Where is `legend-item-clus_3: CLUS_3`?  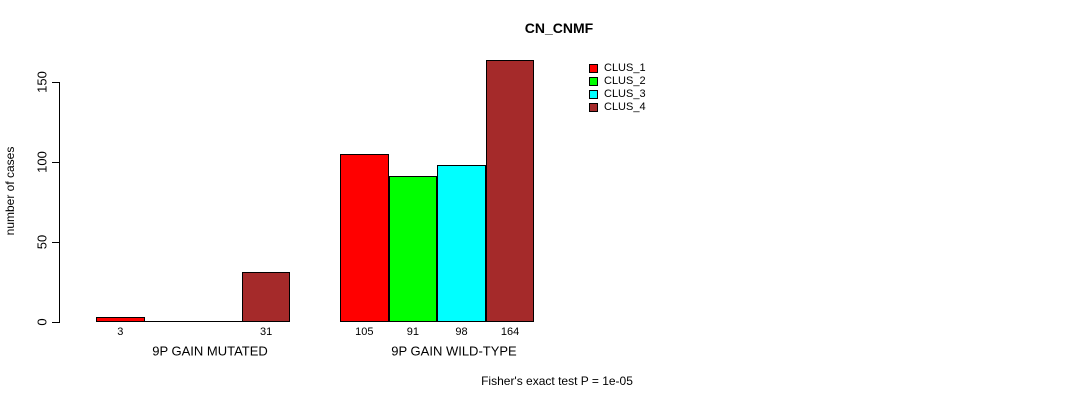
legend-item-clus_3: CLUS_3 is located at coordinates (617, 94).